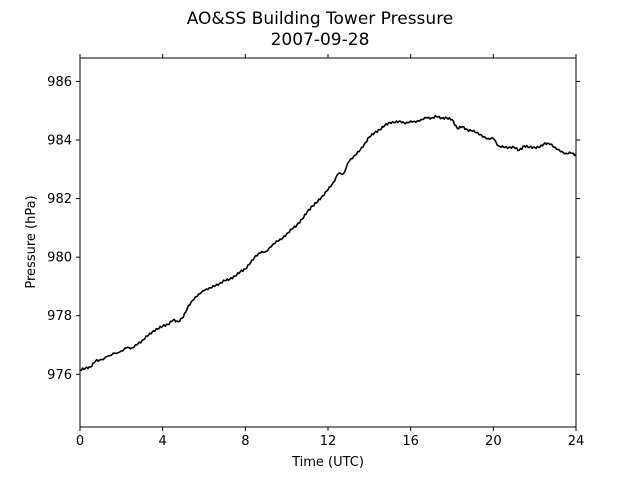  What do you see at coordinates (320, 40) in the screenshot?
I see `chart-subtitle: 2007-09-28` at bounding box center [320, 40].